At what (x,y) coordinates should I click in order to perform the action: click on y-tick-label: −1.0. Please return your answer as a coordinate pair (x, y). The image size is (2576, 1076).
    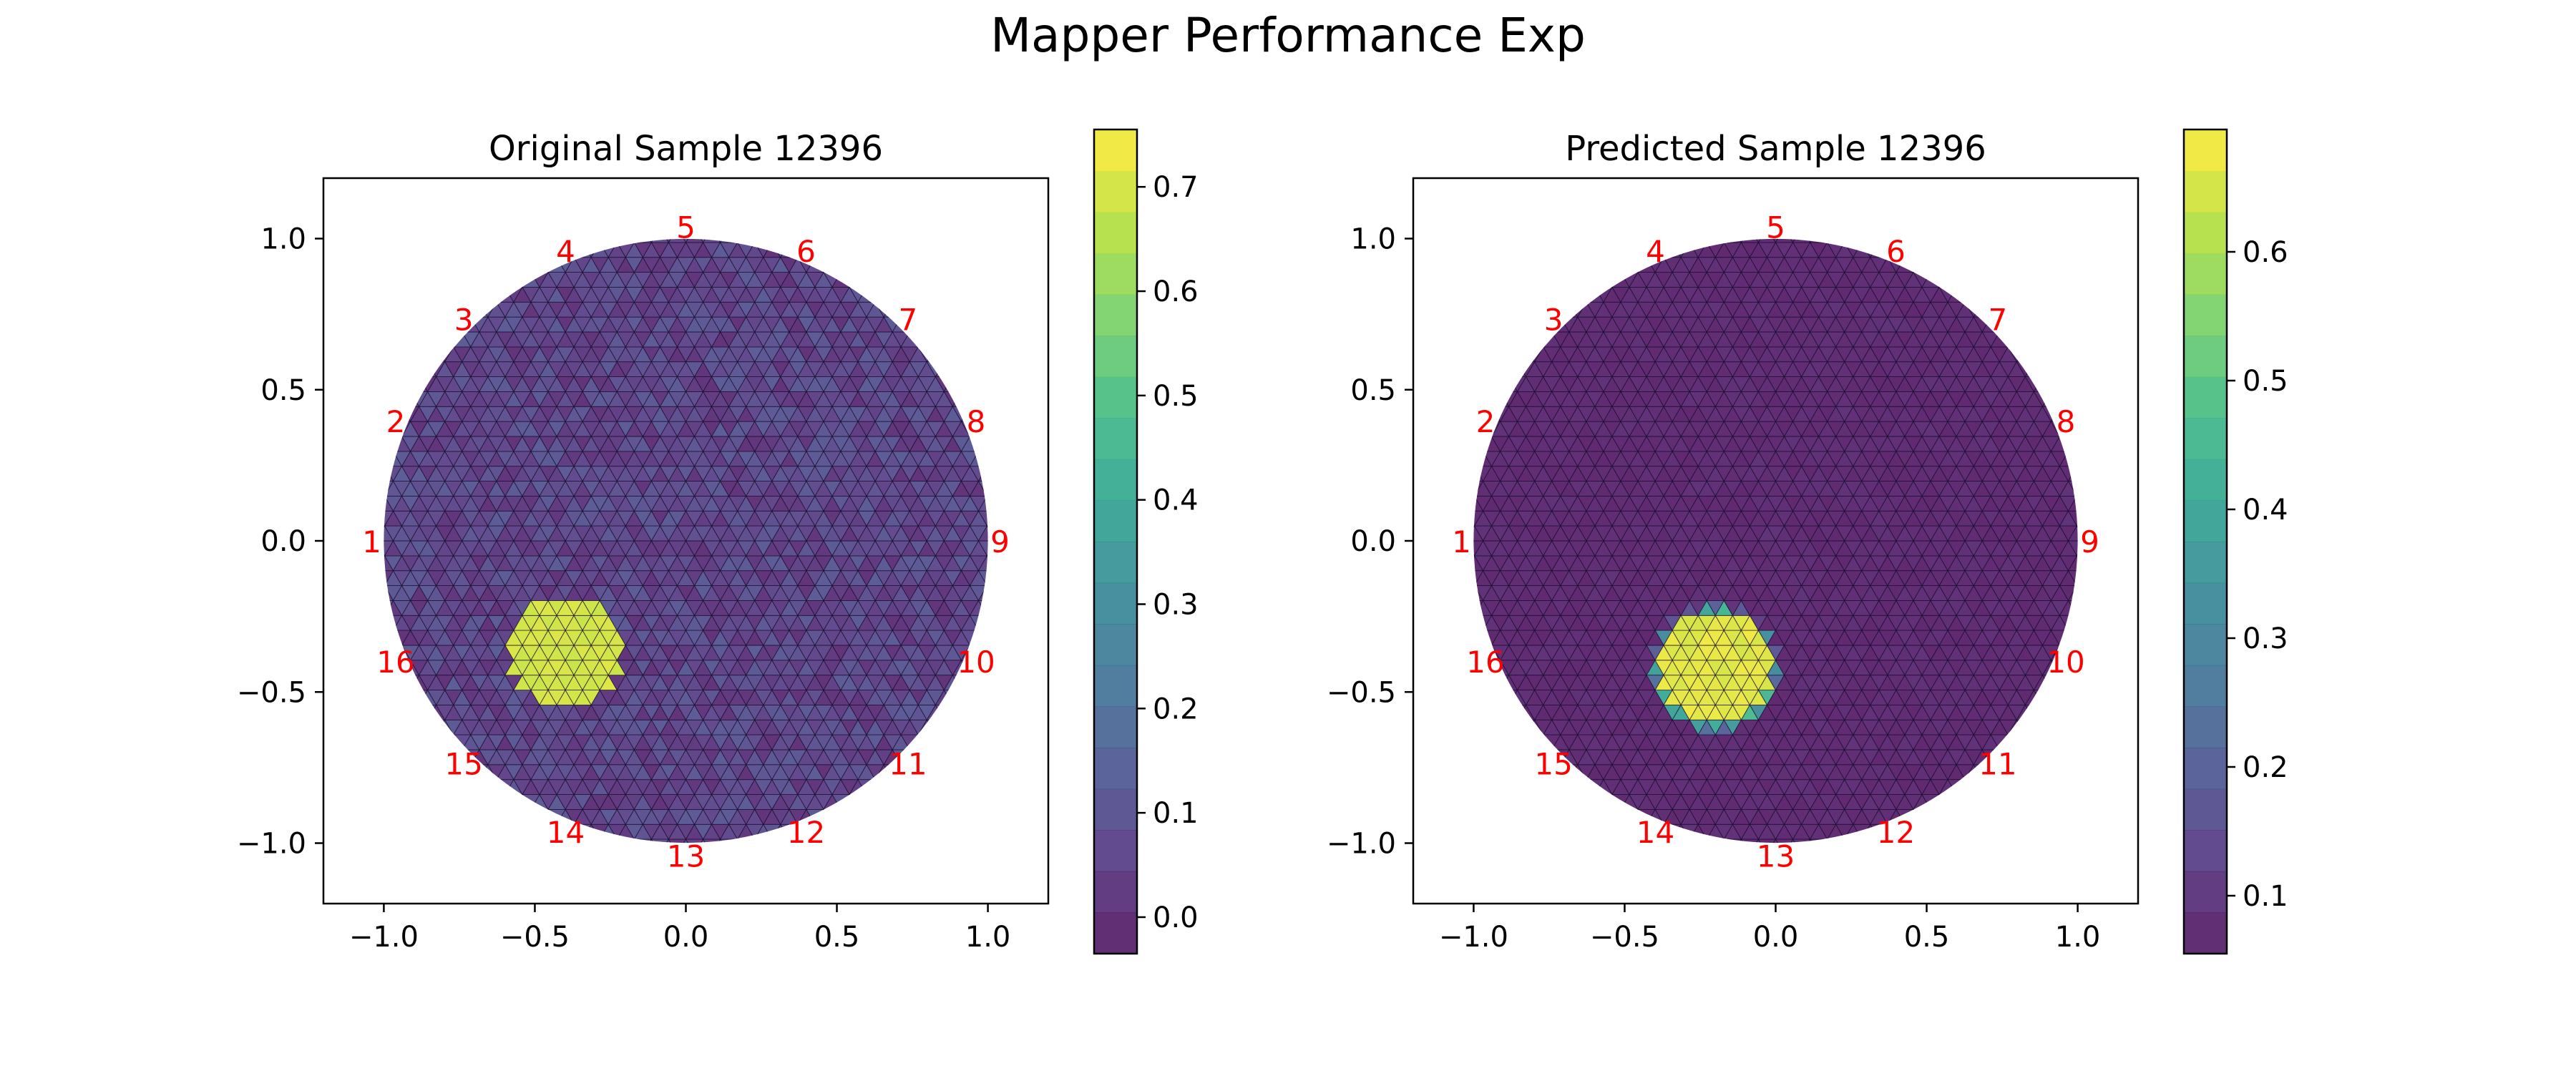
    Looking at the image, I should click on (271, 845).